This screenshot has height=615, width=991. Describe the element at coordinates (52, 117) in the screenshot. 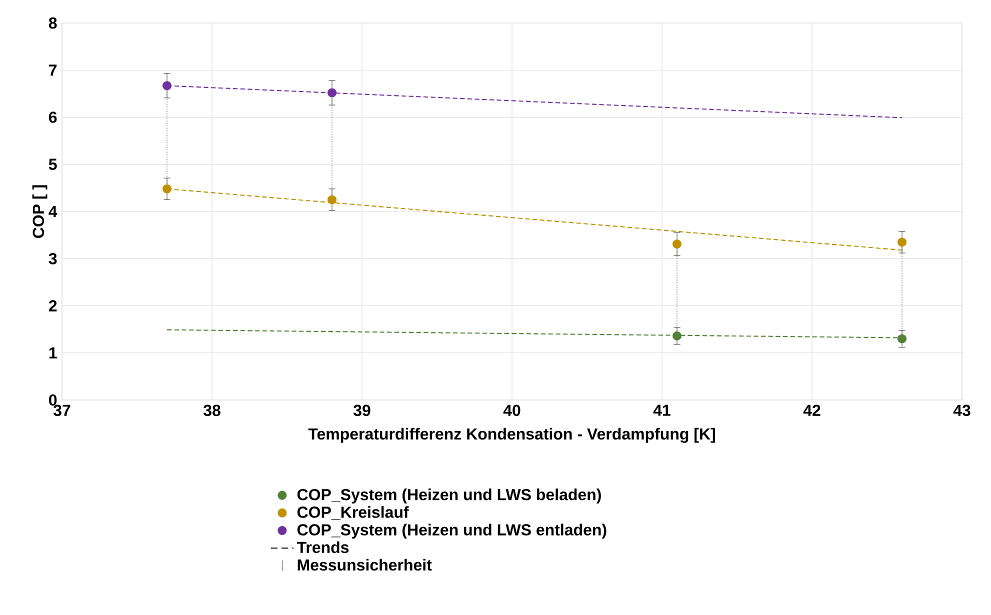

I see `y-tick-label: 6` at that location.